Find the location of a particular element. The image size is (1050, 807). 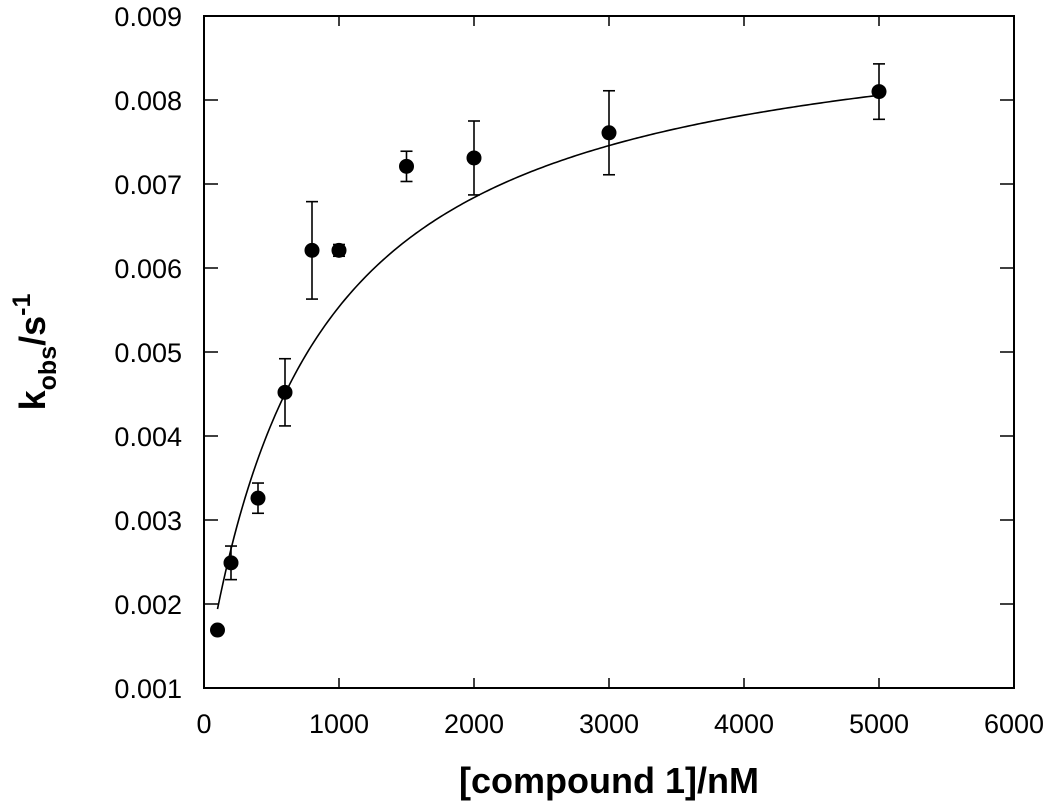

y-tick-label: 0.005 is located at coordinates (148, 353).